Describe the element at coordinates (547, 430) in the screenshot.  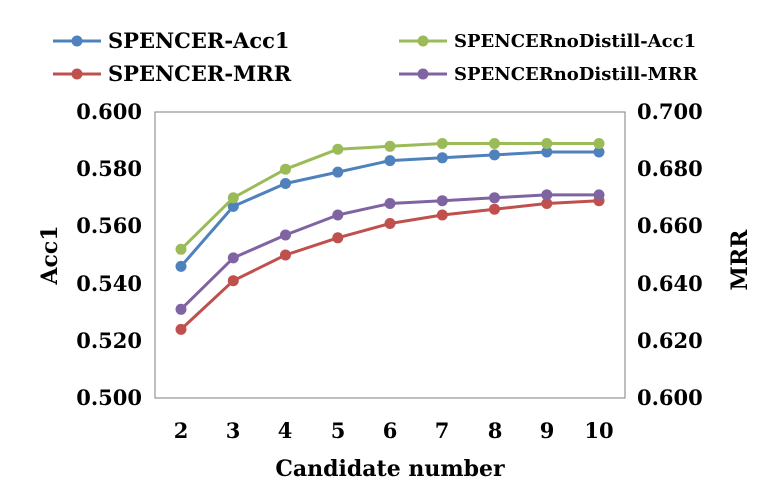
I see `x-tick: 9` at that location.